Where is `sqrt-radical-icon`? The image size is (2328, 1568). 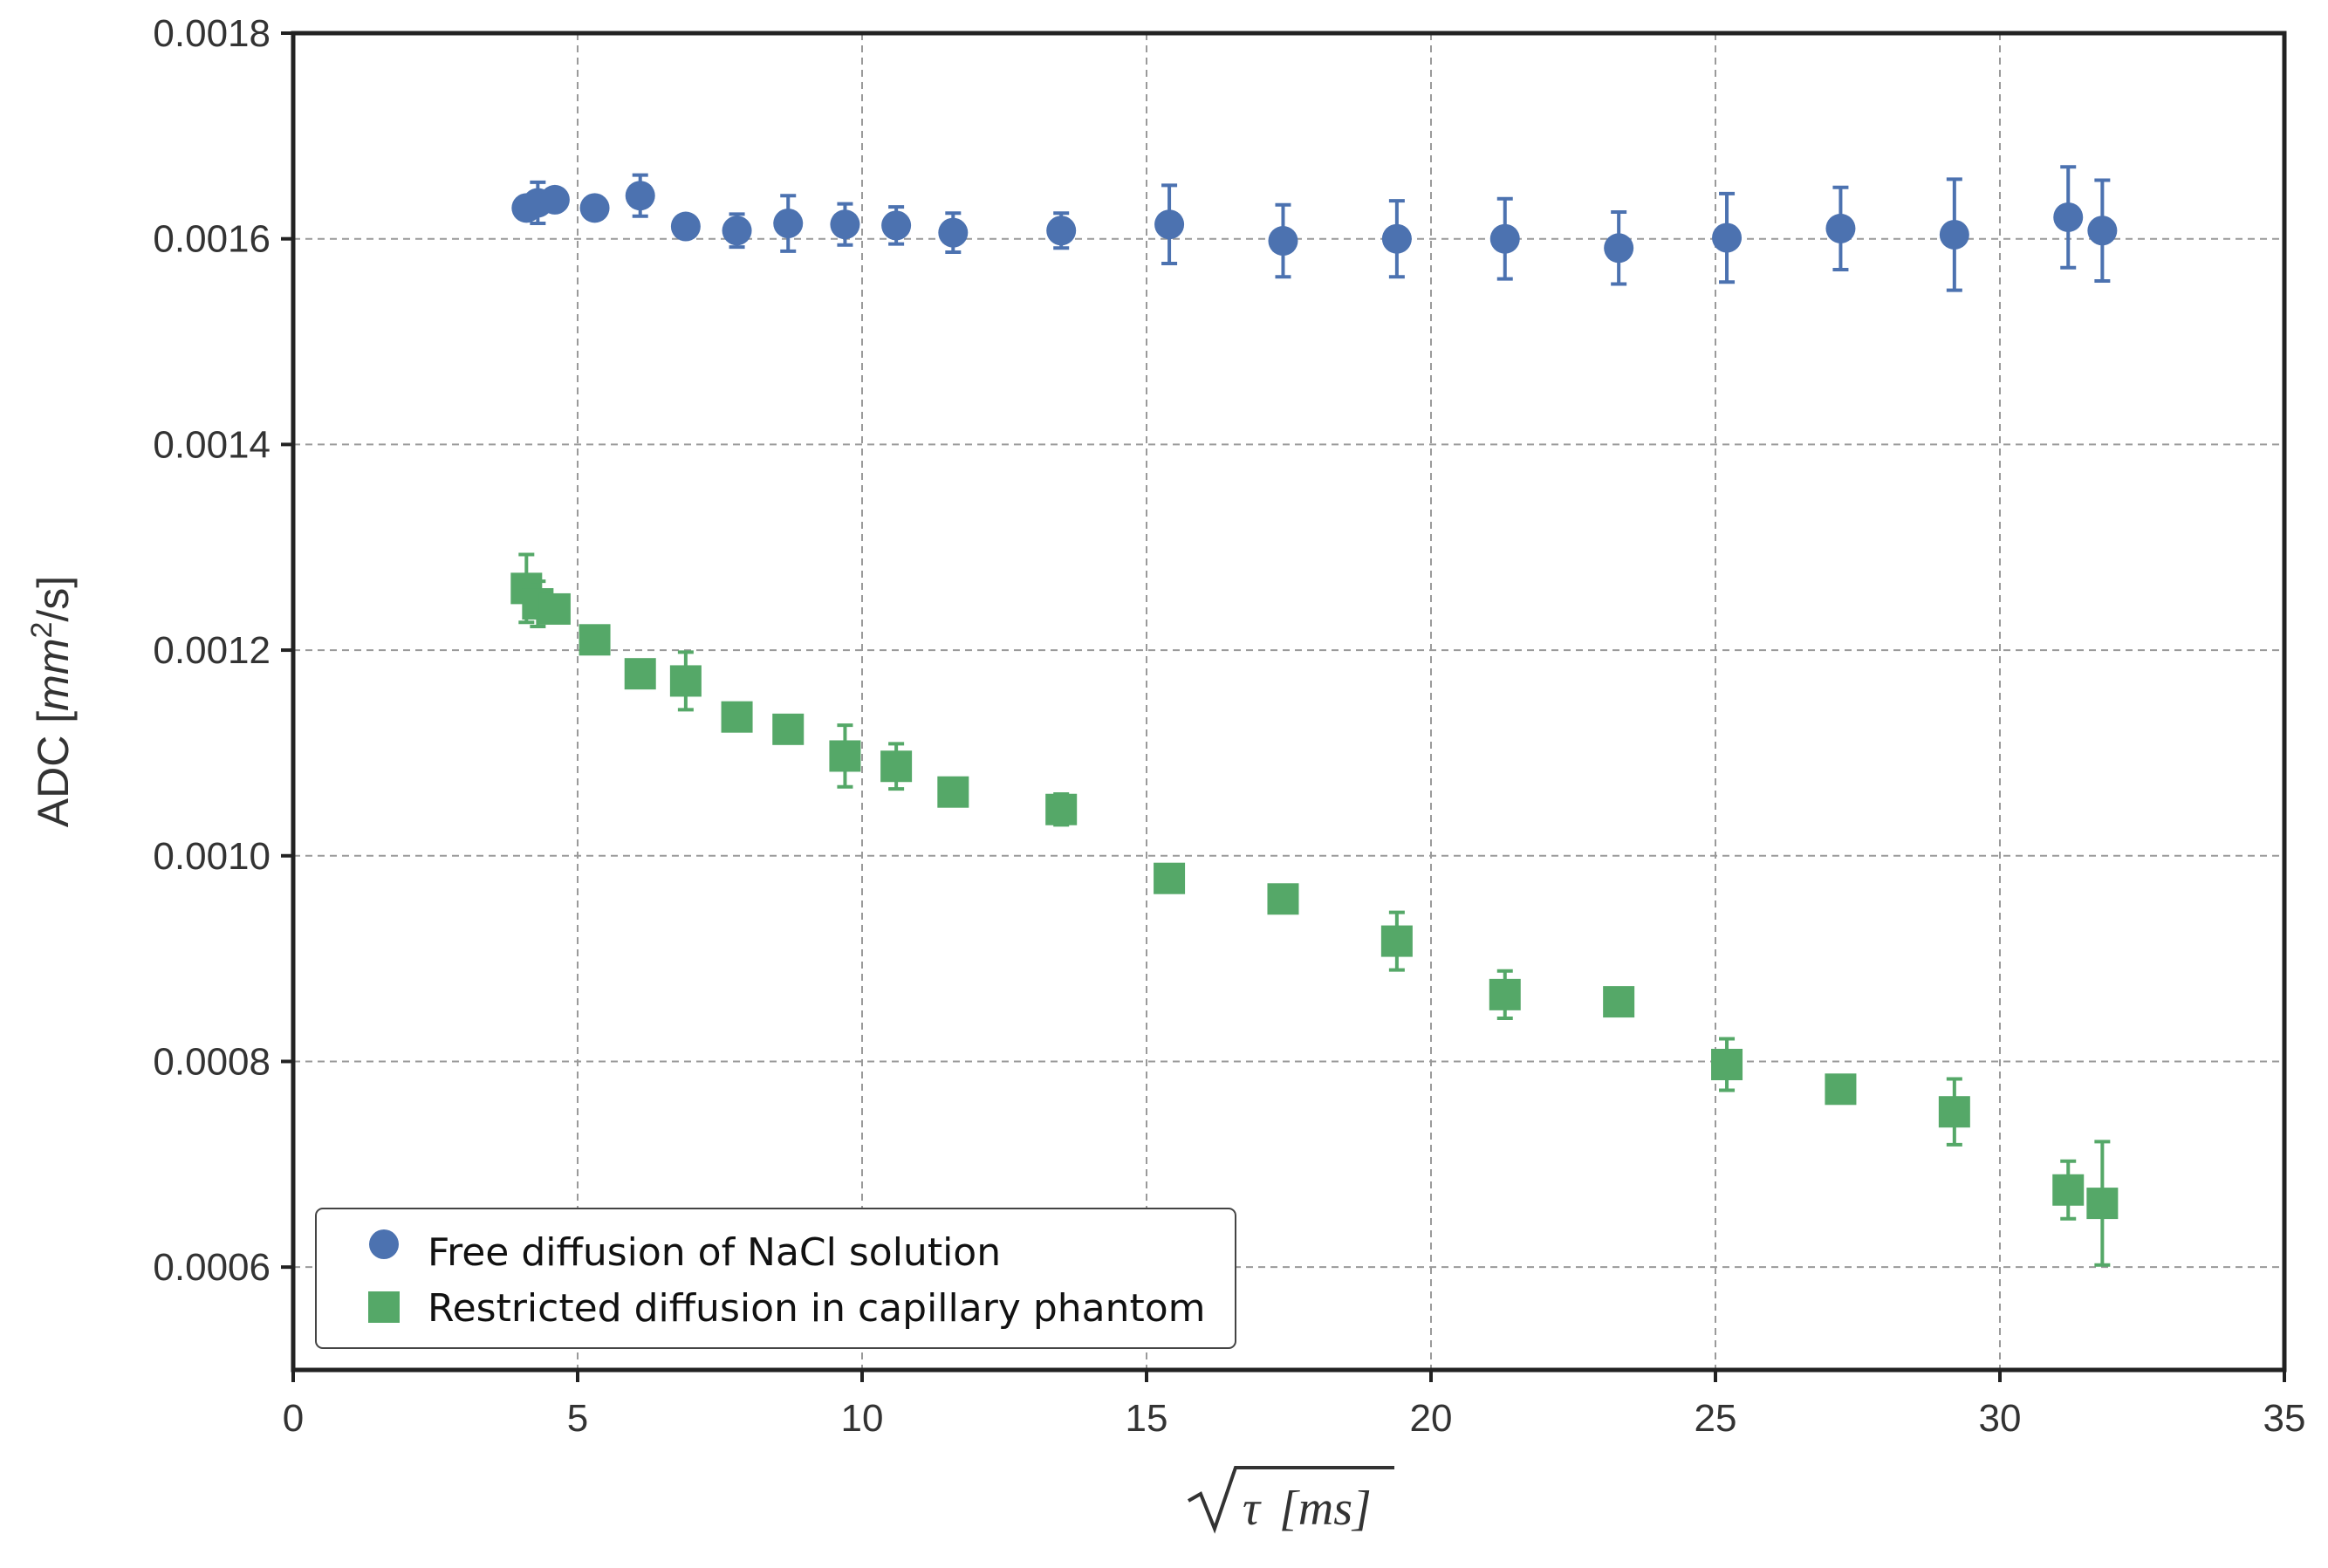
sqrt-radical-icon is located at coordinates (1291, 1500).